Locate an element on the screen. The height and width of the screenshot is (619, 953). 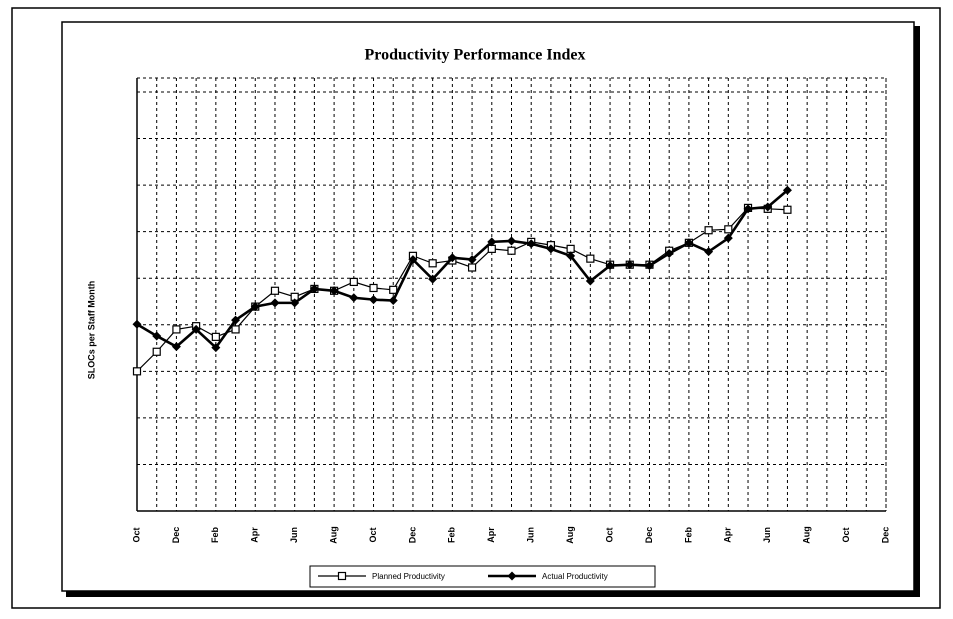
legend-label: Actual Productivity is located at coordinates (575, 576).